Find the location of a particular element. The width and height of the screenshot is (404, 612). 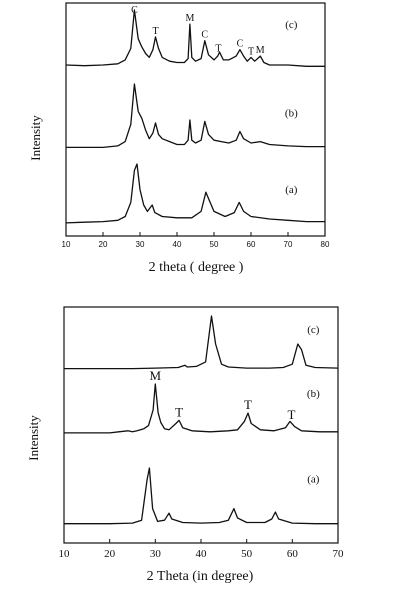

top-series-label: (b) is located at coordinates (291, 113).